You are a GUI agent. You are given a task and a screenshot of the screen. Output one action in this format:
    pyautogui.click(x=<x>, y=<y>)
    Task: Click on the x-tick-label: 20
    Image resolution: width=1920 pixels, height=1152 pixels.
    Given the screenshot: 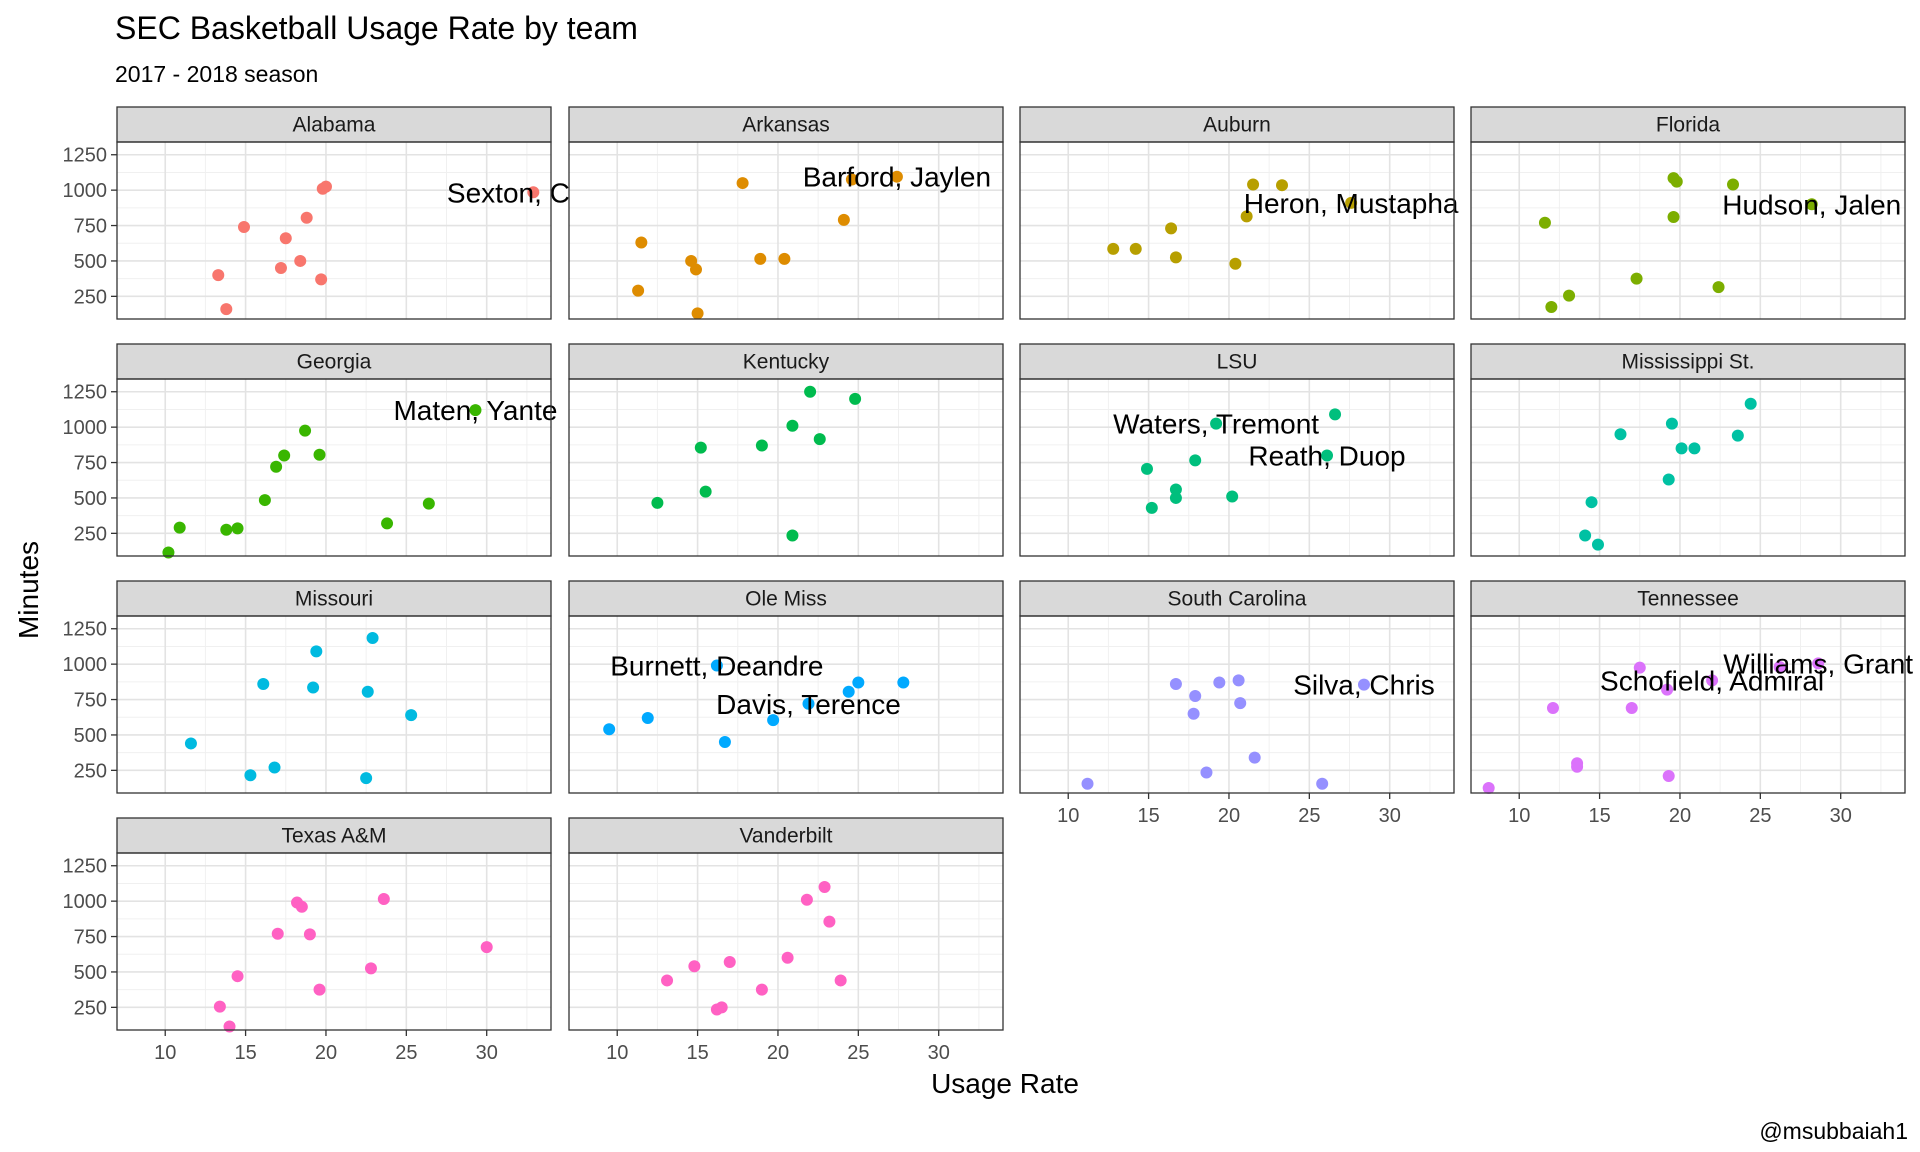 What is the action you would take?
    pyautogui.click(x=1229, y=816)
    